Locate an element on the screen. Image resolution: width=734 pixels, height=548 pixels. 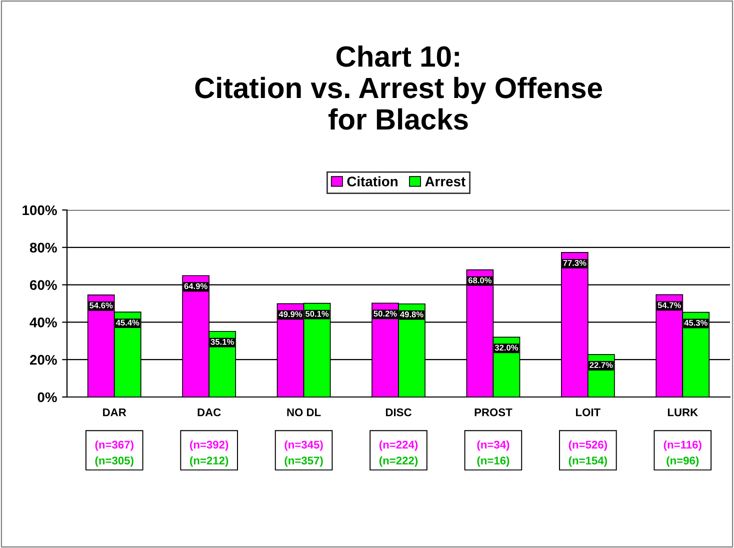
text: (n=345) is located at coordinates (303, 445).